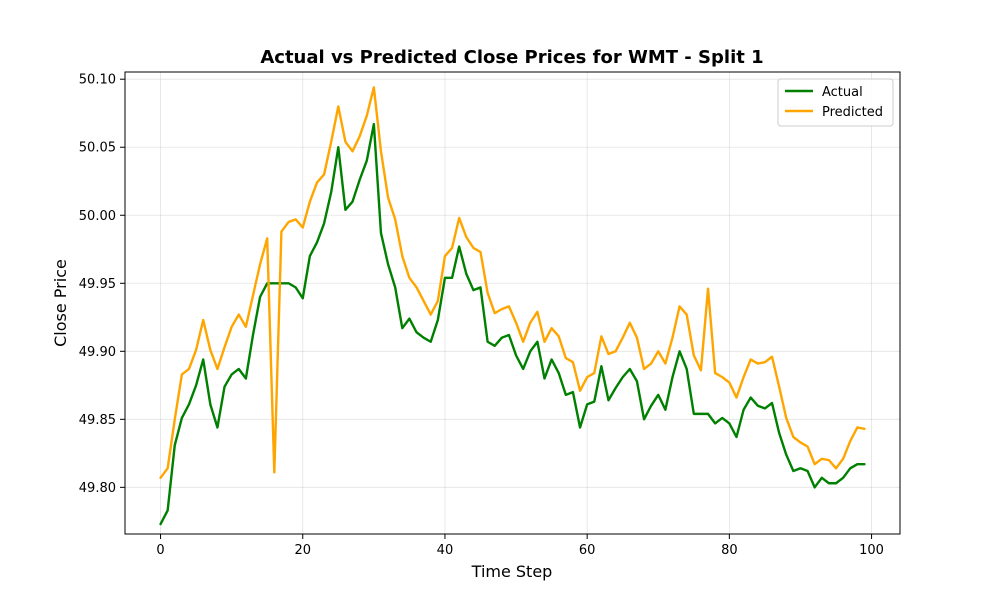 The width and height of the screenshot is (1000, 600). What do you see at coordinates (60, 303) in the screenshot?
I see `y-axis-label: Close Price` at bounding box center [60, 303].